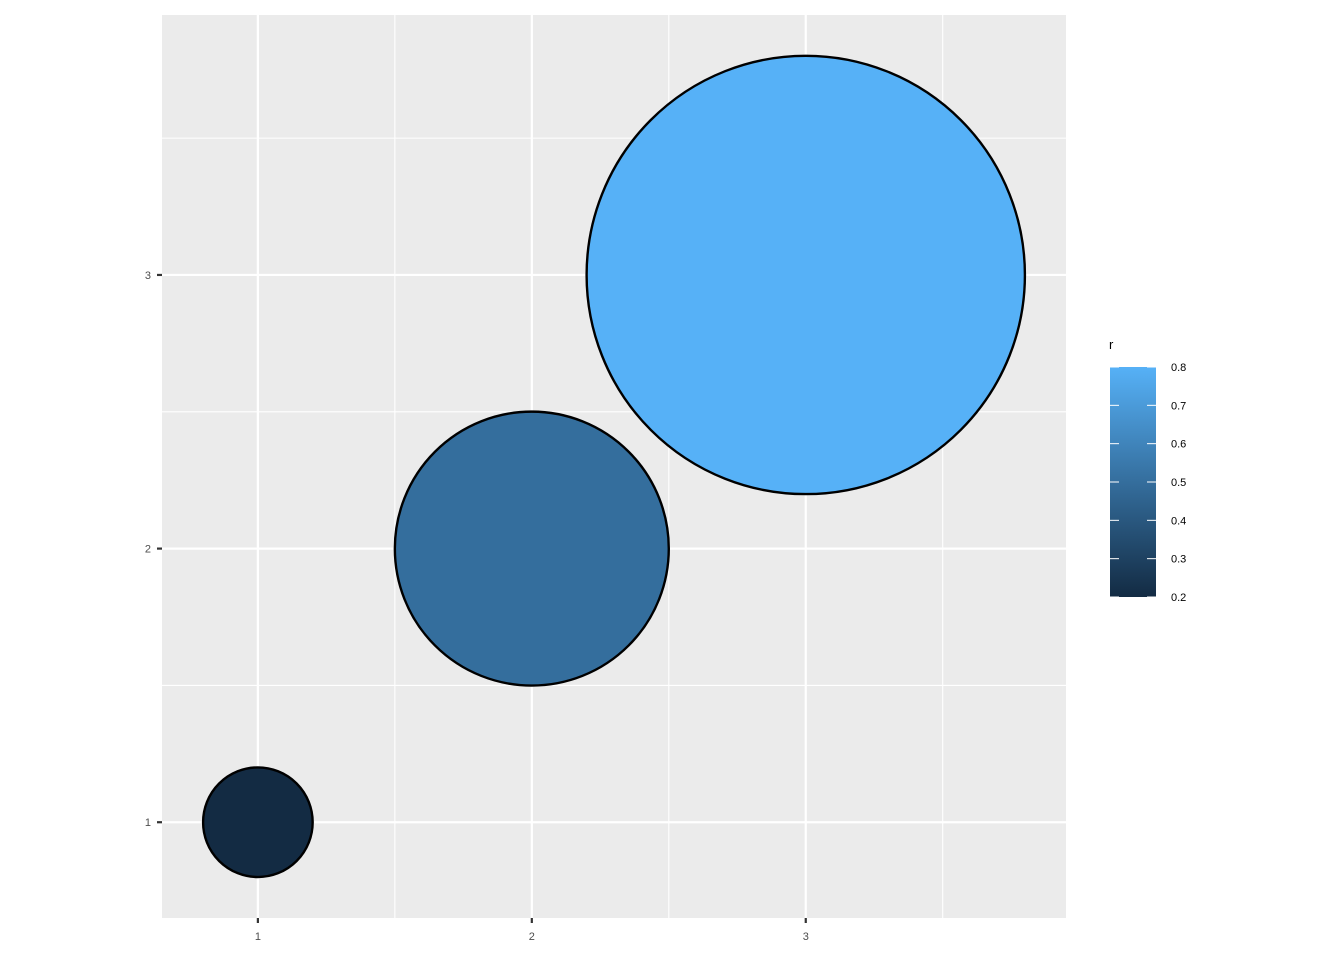 The image size is (1344, 960). Describe the element at coordinates (258, 937) in the screenshot. I see `x-tick-label: 1` at that location.